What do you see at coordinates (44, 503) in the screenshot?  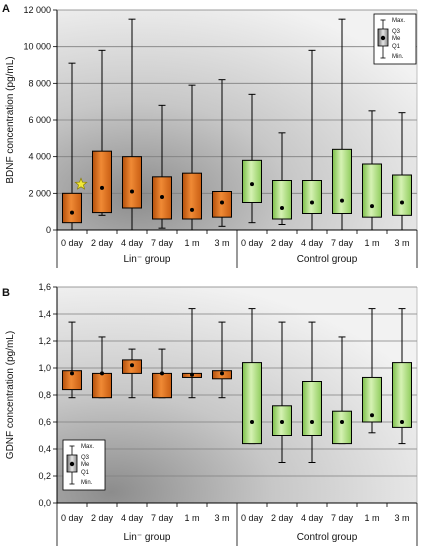 I see `y-tick-label: 0,0` at bounding box center [44, 503].